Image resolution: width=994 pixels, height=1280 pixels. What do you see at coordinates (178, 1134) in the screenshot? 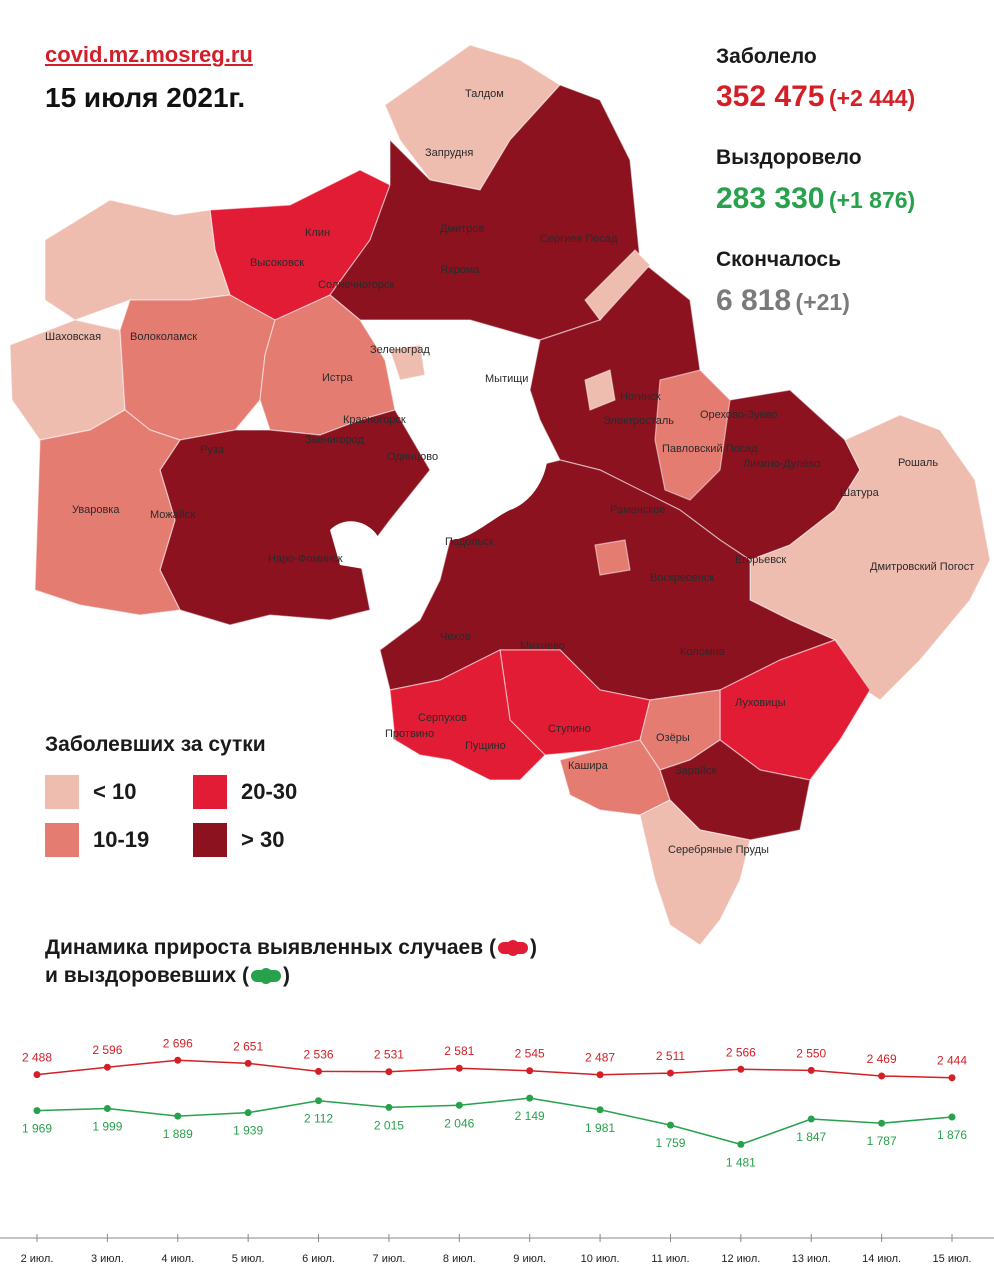
I see `recovered-data-label: 1 889` at bounding box center [178, 1134].